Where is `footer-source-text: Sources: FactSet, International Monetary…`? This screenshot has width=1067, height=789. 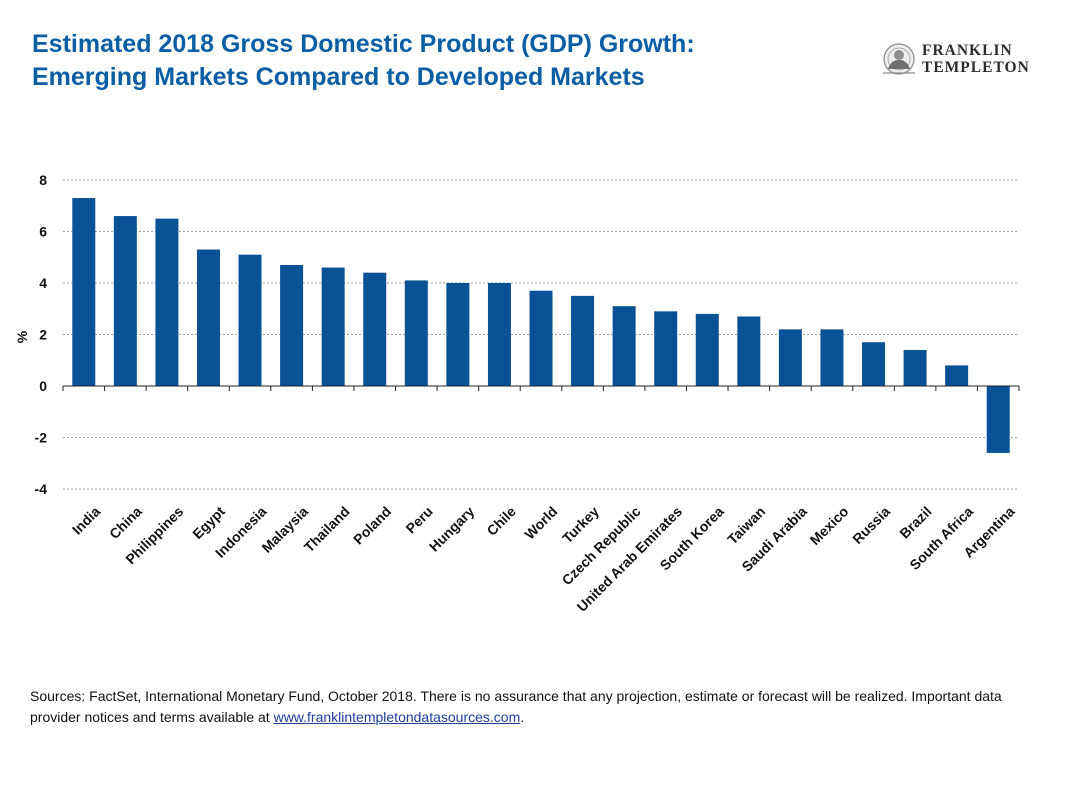
footer-source-text: Sources: FactSet, International Monetary… is located at coordinates (516, 706).